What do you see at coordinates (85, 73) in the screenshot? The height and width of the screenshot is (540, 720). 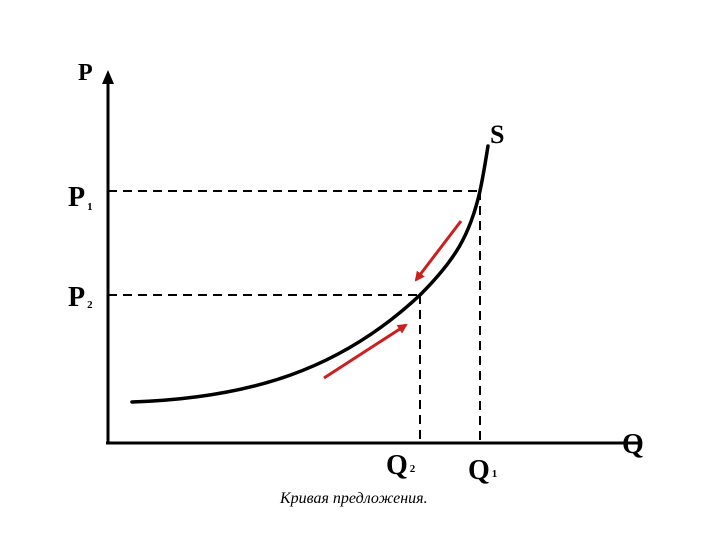 I see `y-axis-label: P` at bounding box center [85, 73].